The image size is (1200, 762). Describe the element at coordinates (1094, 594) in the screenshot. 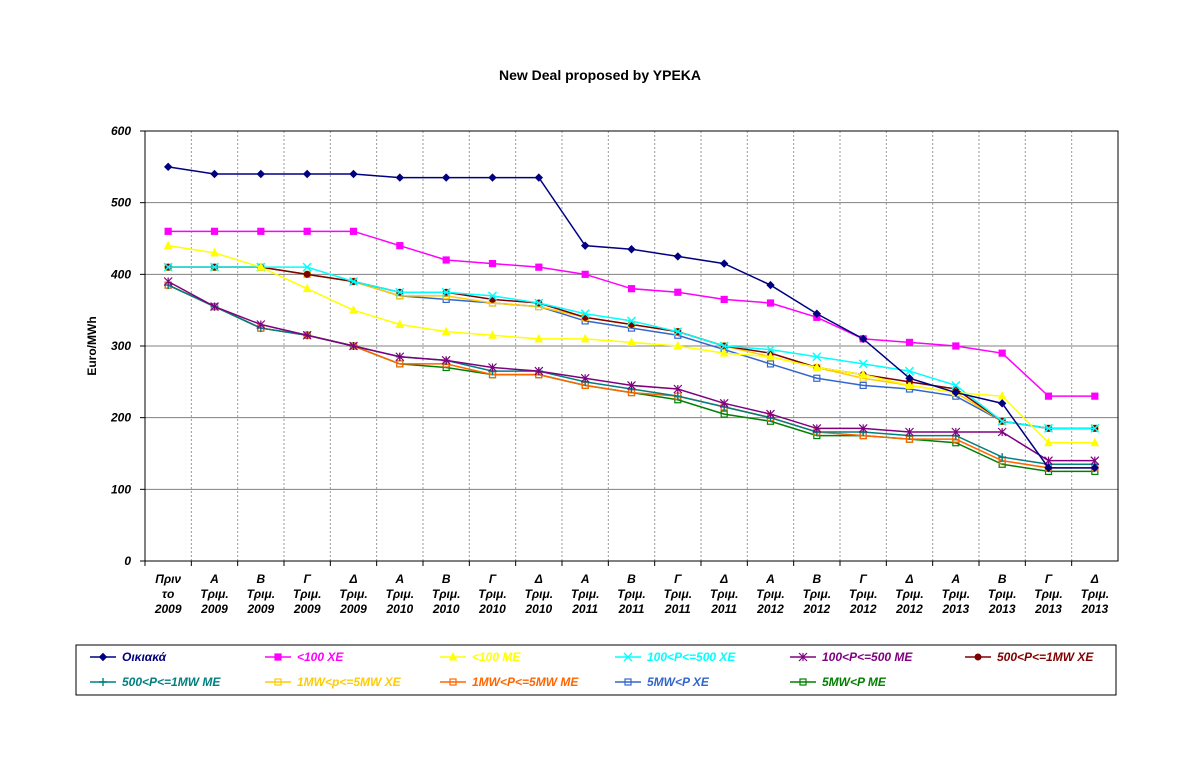

I see `x-tick-label: Δ Τριμ. 2013` at that location.